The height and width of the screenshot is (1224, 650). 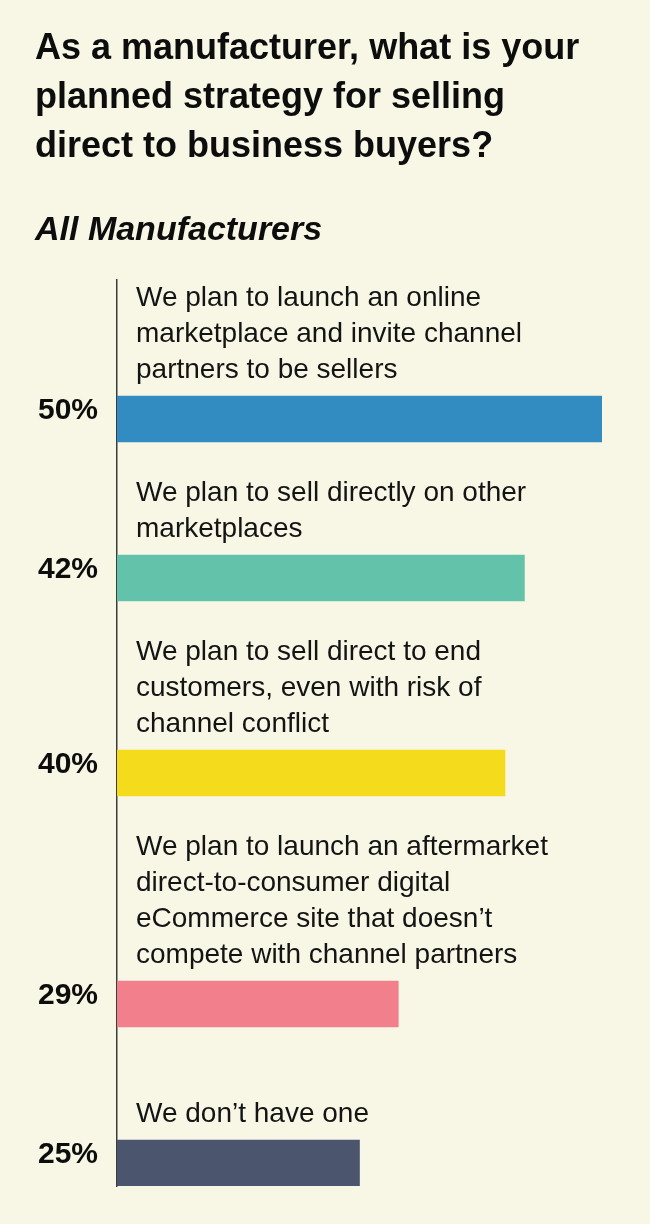 I want to click on y-tick-label: We plan to sell directly on other marketplaces, so click(x=331, y=509).